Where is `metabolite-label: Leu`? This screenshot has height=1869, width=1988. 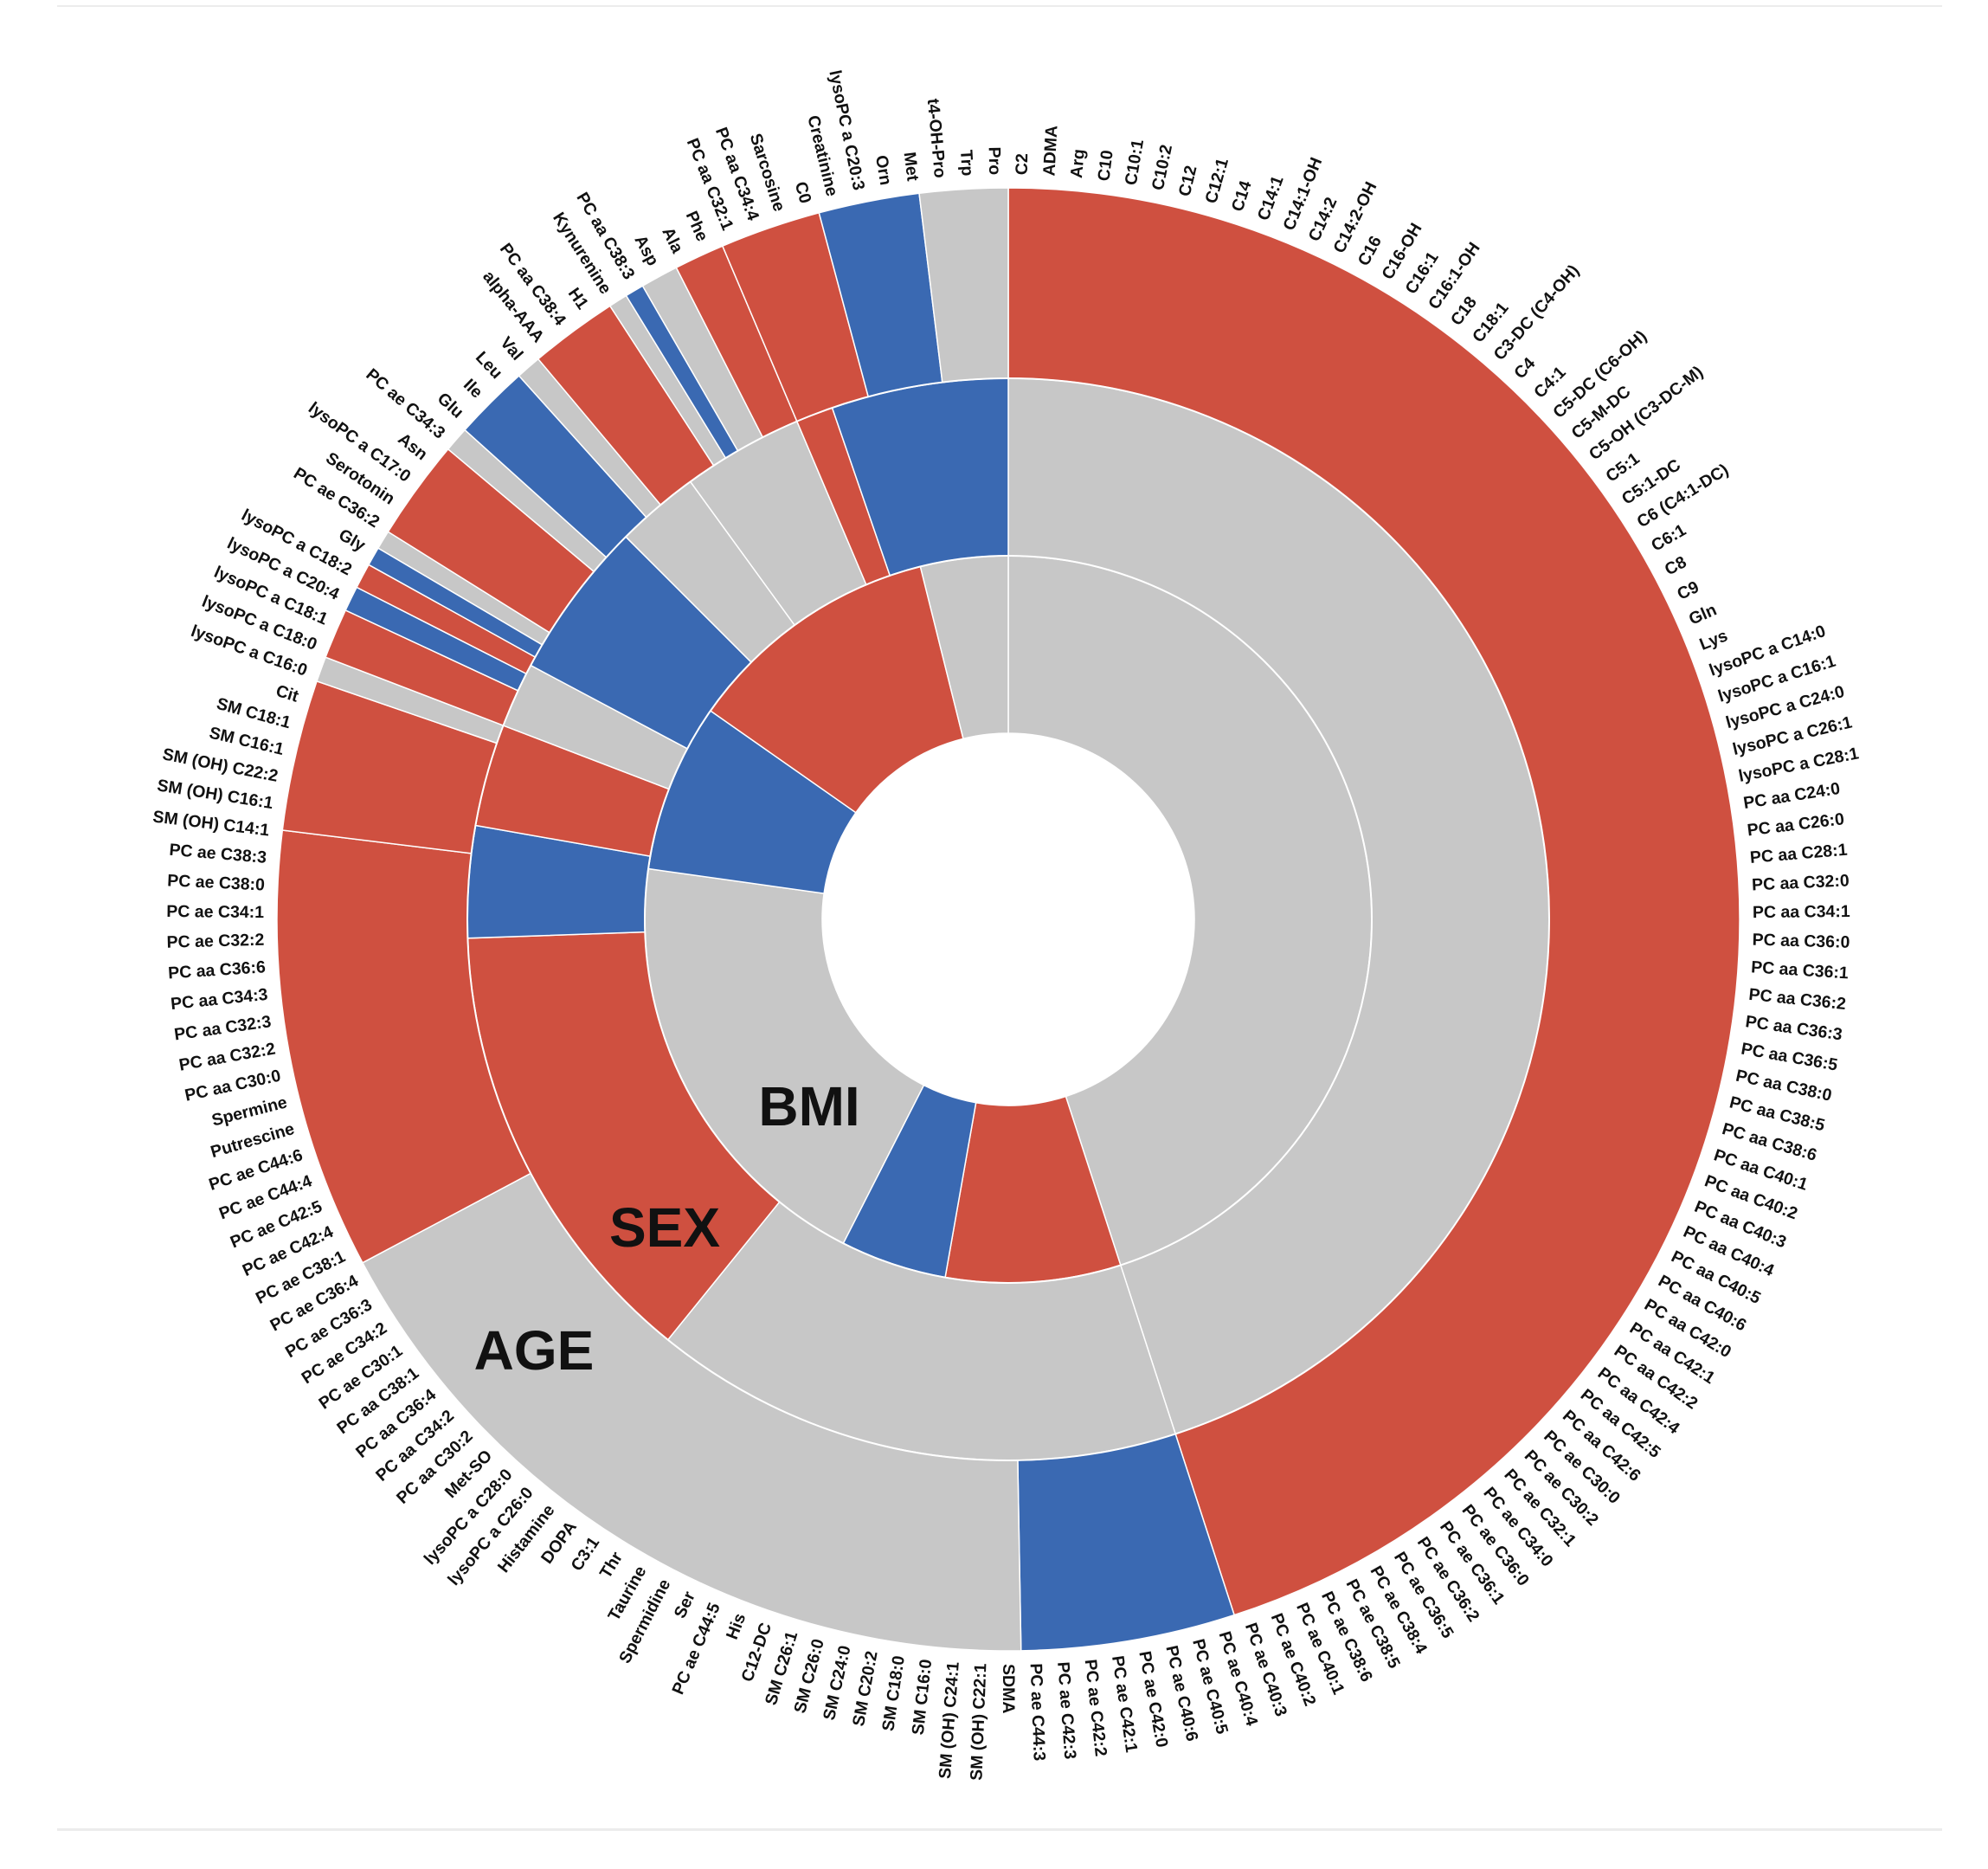 metabolite-label: Leu is located at coordinates (489, 365).